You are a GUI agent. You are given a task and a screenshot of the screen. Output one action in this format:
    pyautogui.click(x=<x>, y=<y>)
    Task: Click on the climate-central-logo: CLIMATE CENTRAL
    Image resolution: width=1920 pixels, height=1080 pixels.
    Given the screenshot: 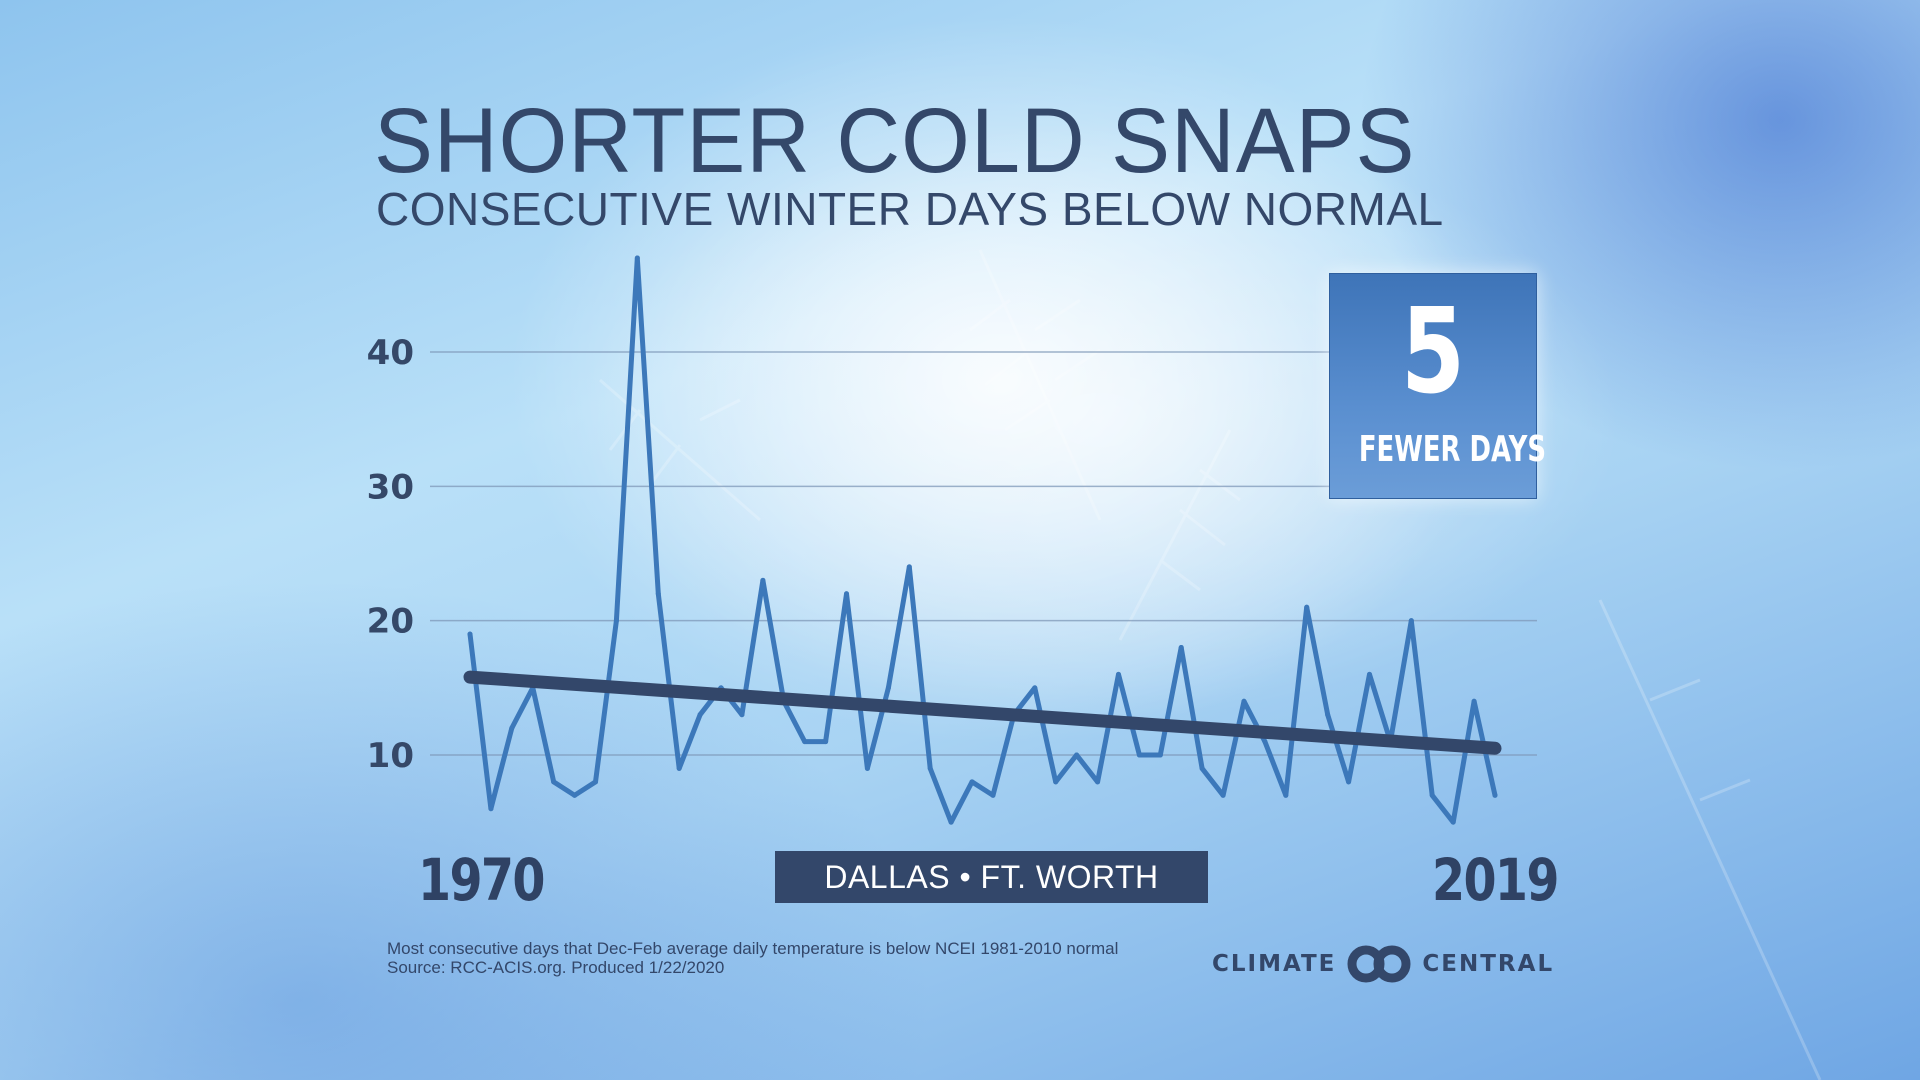 What is the action you would take?
    pyautogui.click(x=1383, y=964)
    